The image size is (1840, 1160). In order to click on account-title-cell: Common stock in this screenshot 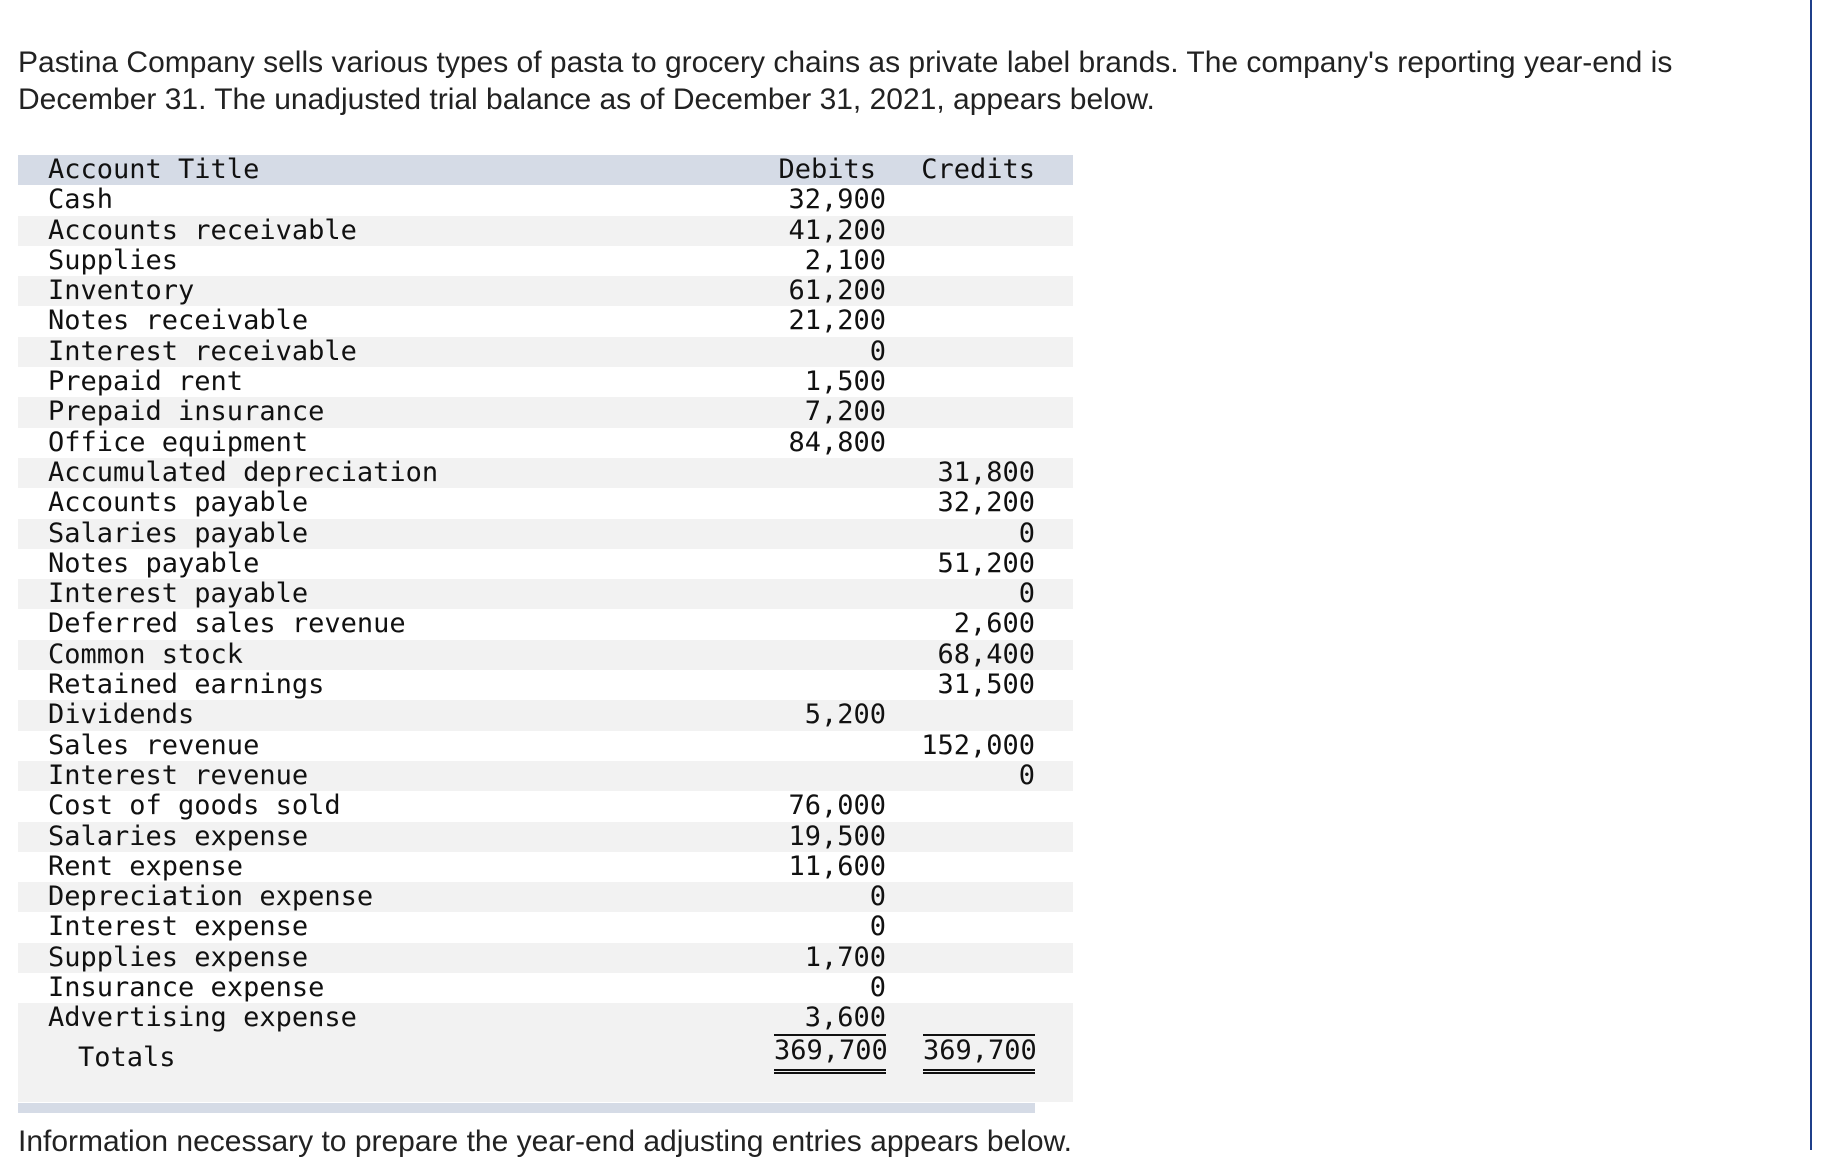, I will do `click(146, 654)`.